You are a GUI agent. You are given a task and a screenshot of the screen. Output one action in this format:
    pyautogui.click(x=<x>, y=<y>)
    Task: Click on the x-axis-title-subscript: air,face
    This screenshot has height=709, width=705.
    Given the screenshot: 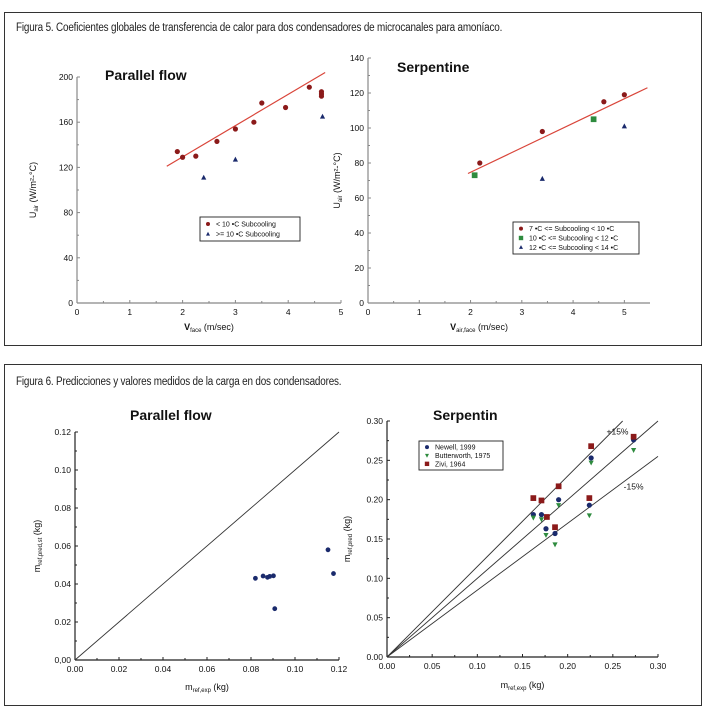 What is the action you would take?
    pyautogui.click(x=466, y=331)
    